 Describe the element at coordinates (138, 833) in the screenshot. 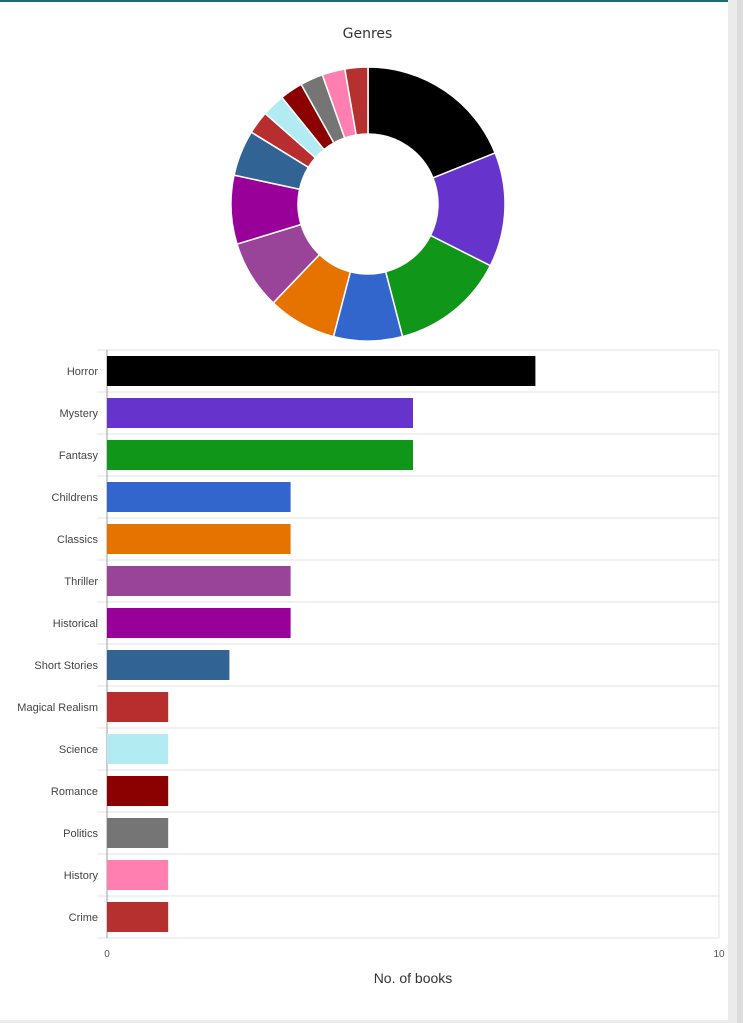

I see `bar-politics` at that location.